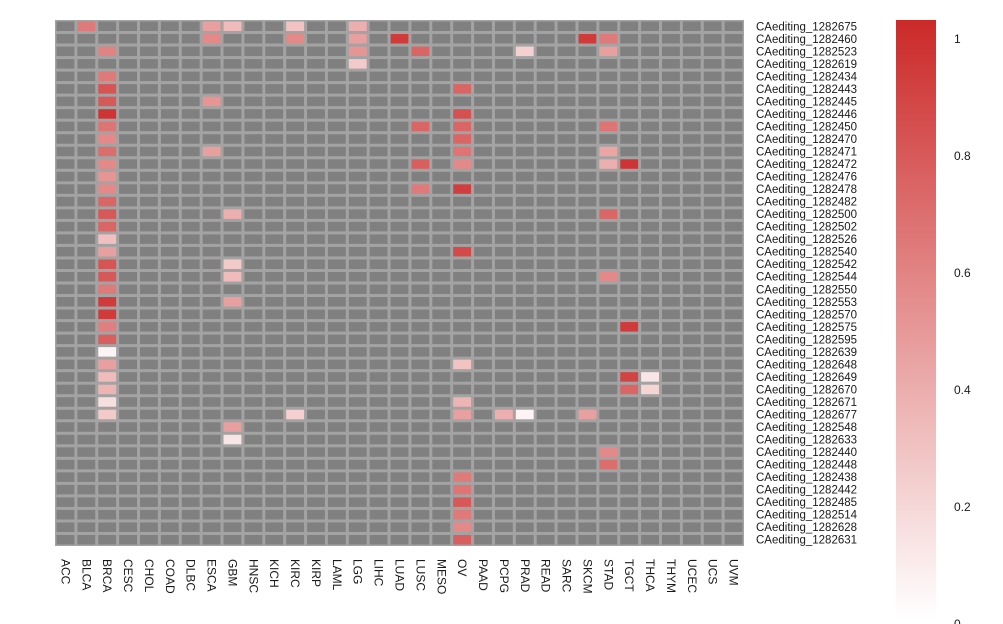  What do you see at coordinates (806, 178) in the screenshot?
I see `row-label: CAediting_1282476` at bounding box center [806, 178].